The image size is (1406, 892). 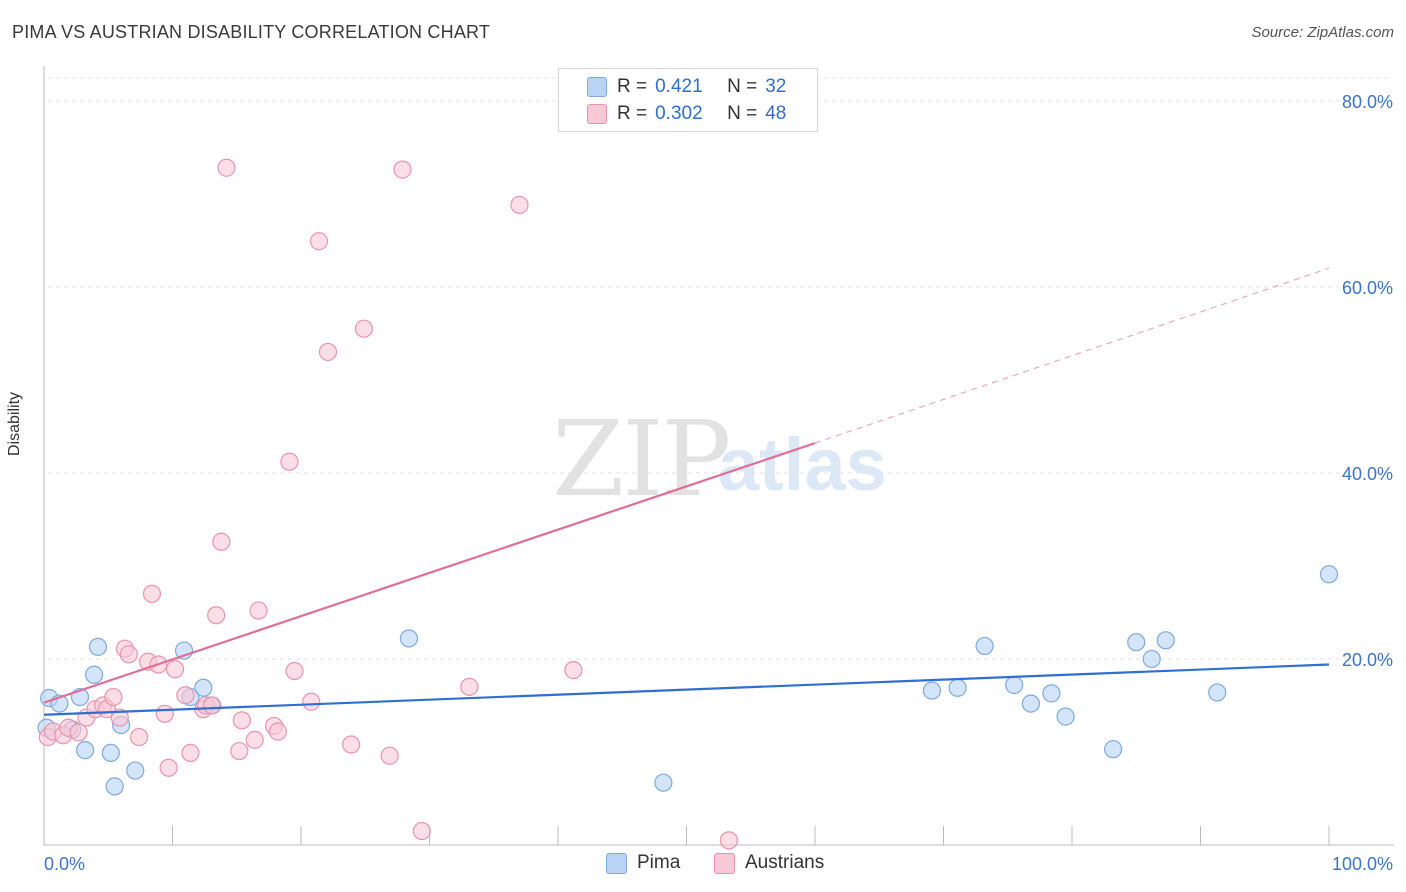 What do you see at coordinates (776, 86) in the screenshot?
I see `pima-n-value: 32` at bounding box center [776, 86].